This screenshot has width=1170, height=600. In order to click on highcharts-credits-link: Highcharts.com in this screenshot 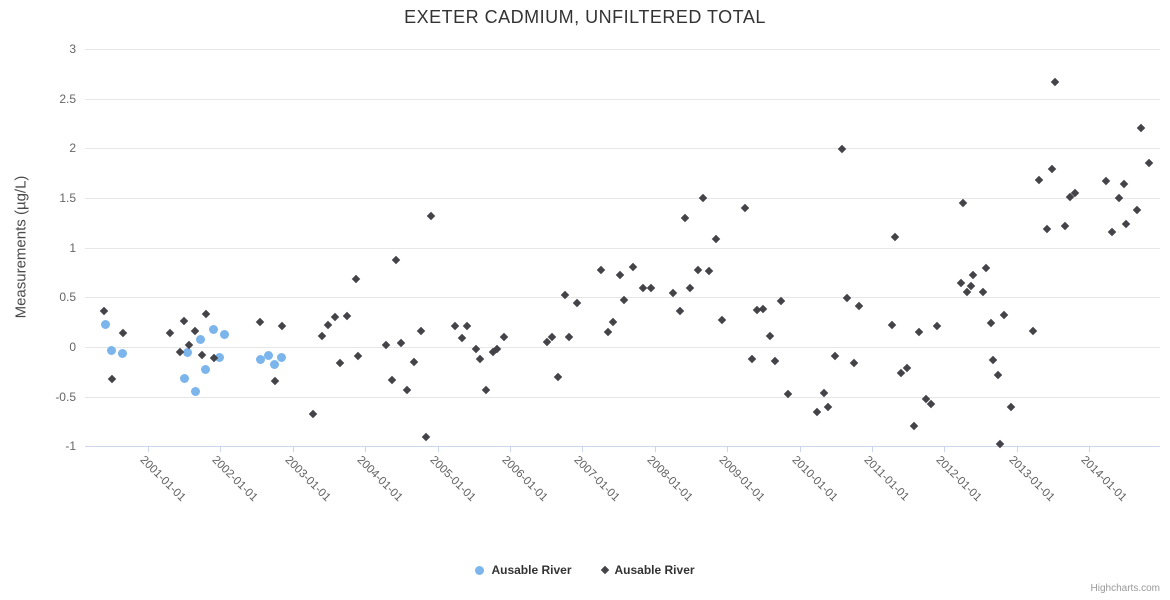, I will do `click(1125, 588)`.